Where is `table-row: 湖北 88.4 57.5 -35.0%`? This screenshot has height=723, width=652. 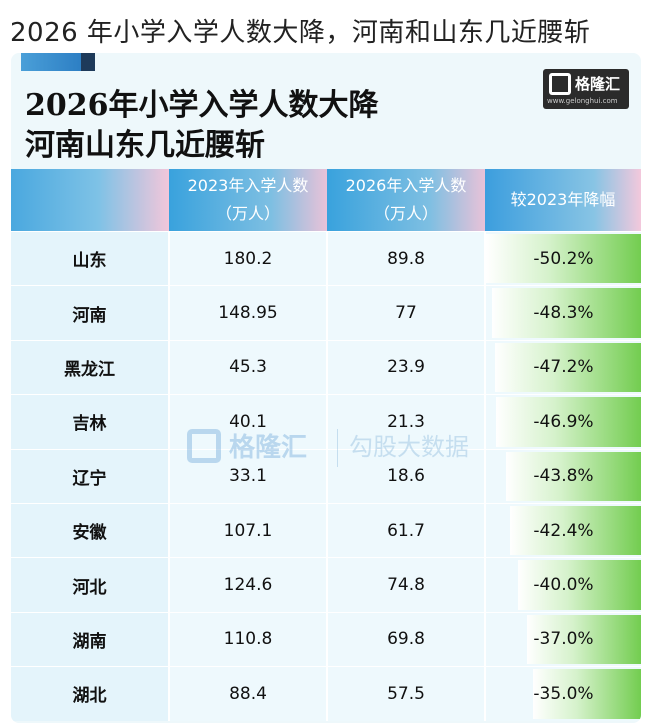
table-row: 湖北 88.4 57.5 -35.0% is located at coordinates (326, 693).